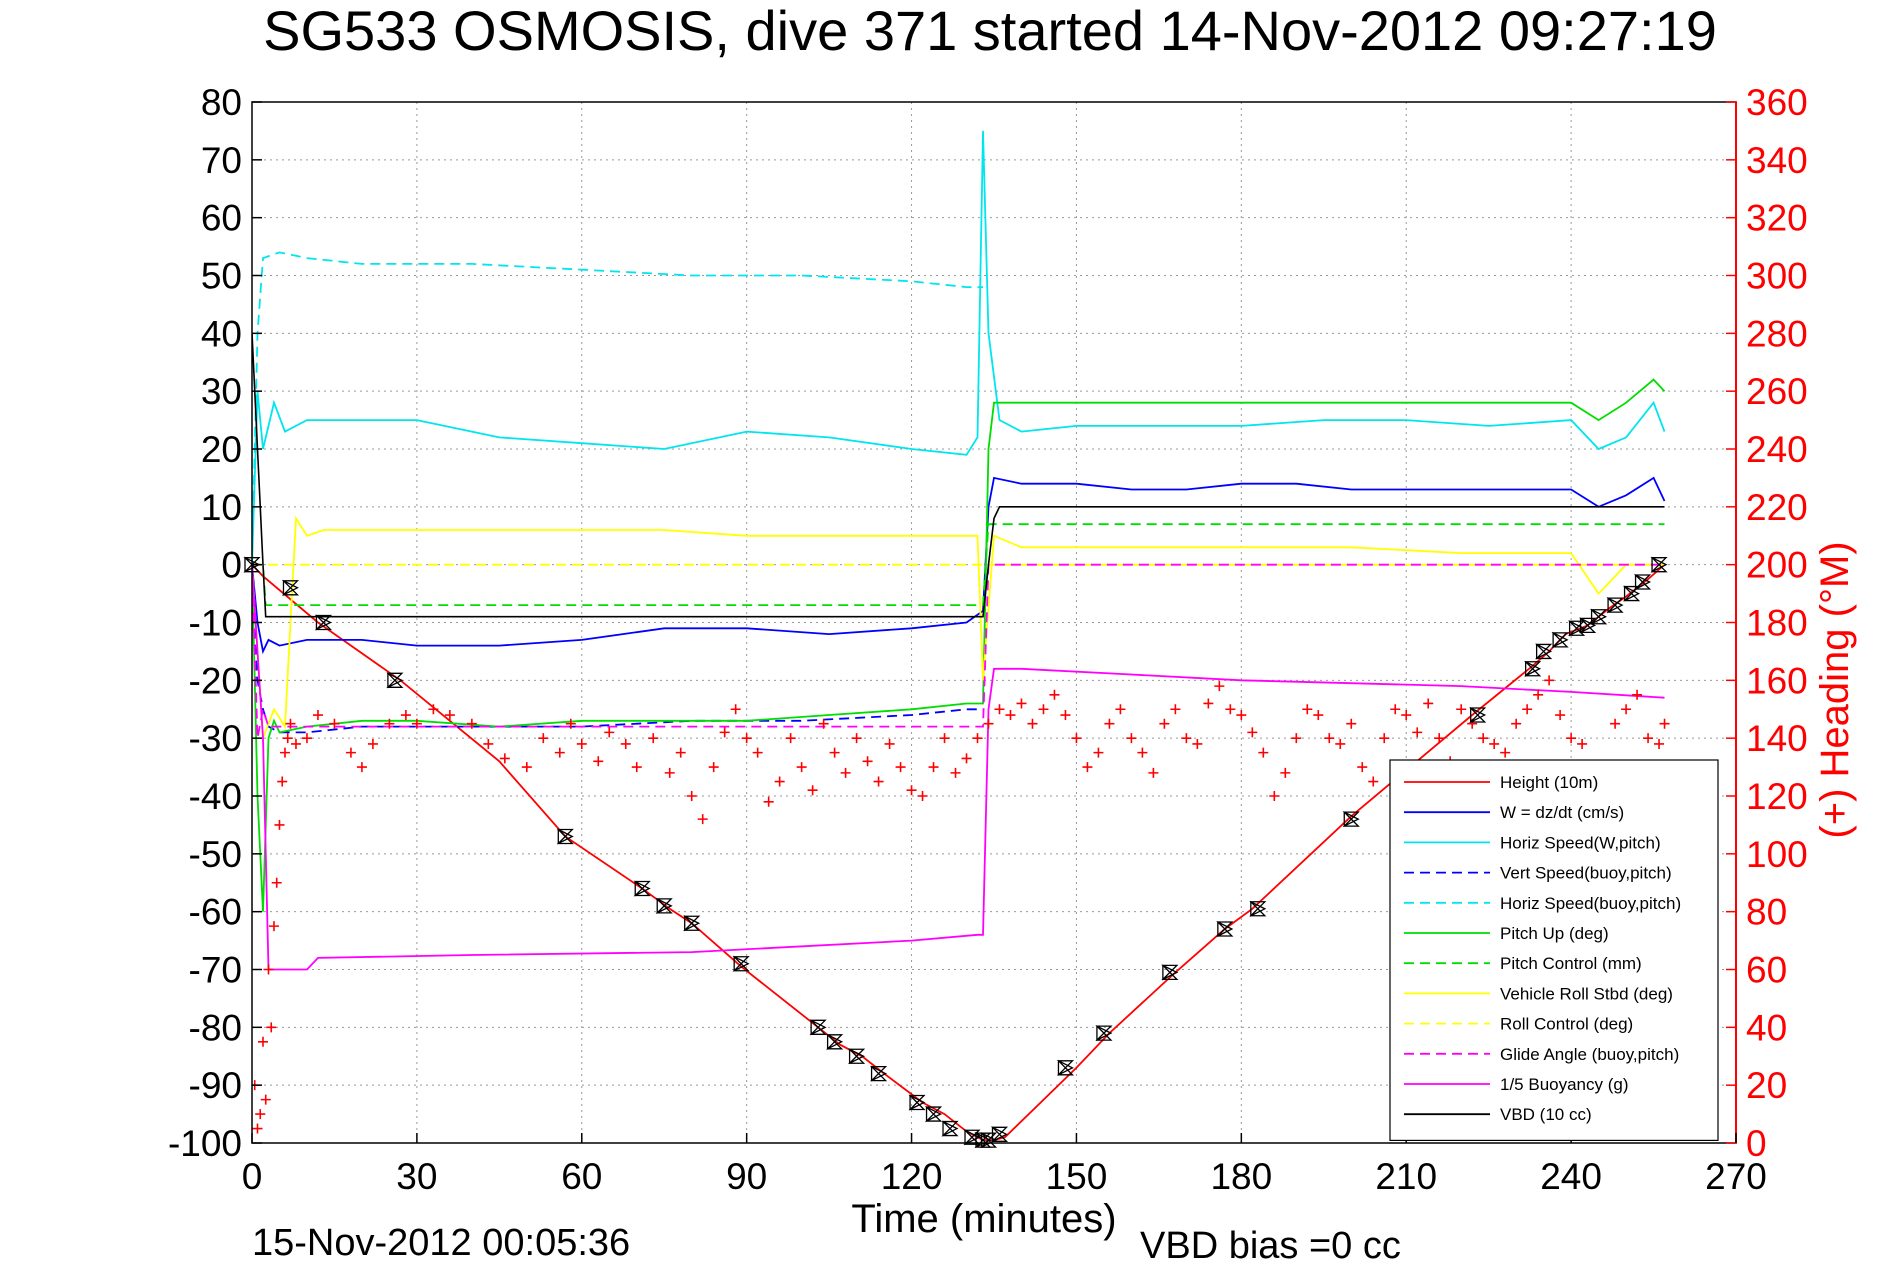 The width and height of the screenshot is (1891, 1262). I want to click on legend-label-9: Glide Angle (buoy,pitch), so click(1589, 1054).